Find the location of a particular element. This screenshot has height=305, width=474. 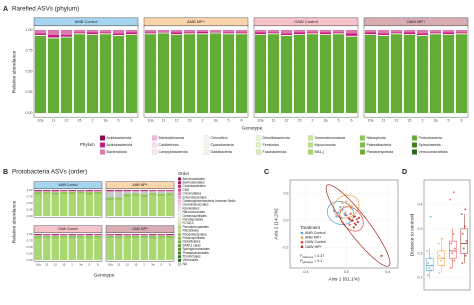

confidence-ellipse is located at coordinates (346, 206).